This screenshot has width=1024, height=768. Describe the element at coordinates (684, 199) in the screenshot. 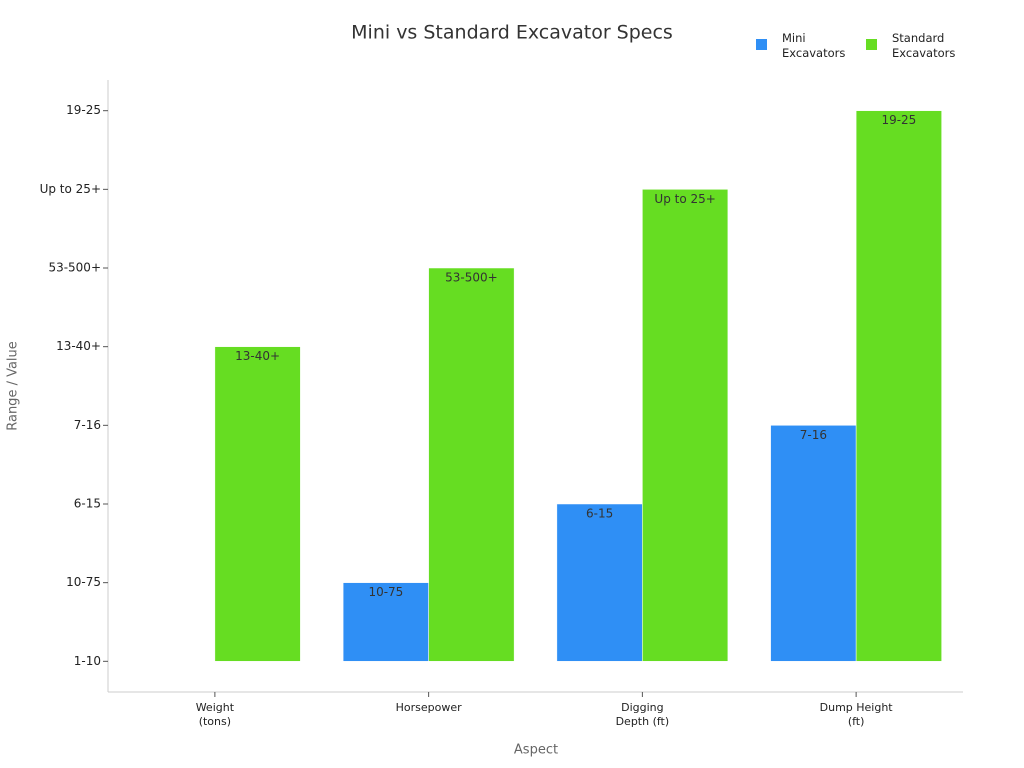

I see `data-label: Up to 25+` at that location.